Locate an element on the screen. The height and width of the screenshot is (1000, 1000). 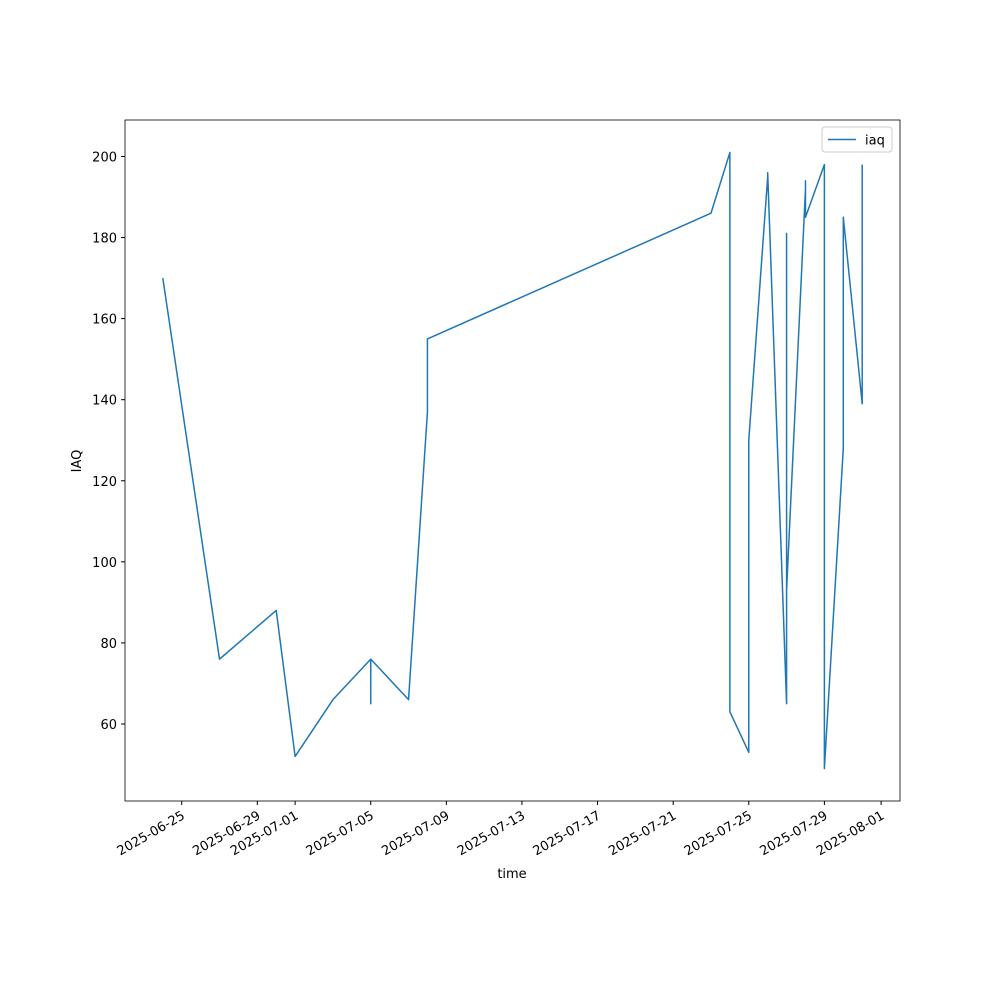
legend-box is located at coordinates (857, 139).